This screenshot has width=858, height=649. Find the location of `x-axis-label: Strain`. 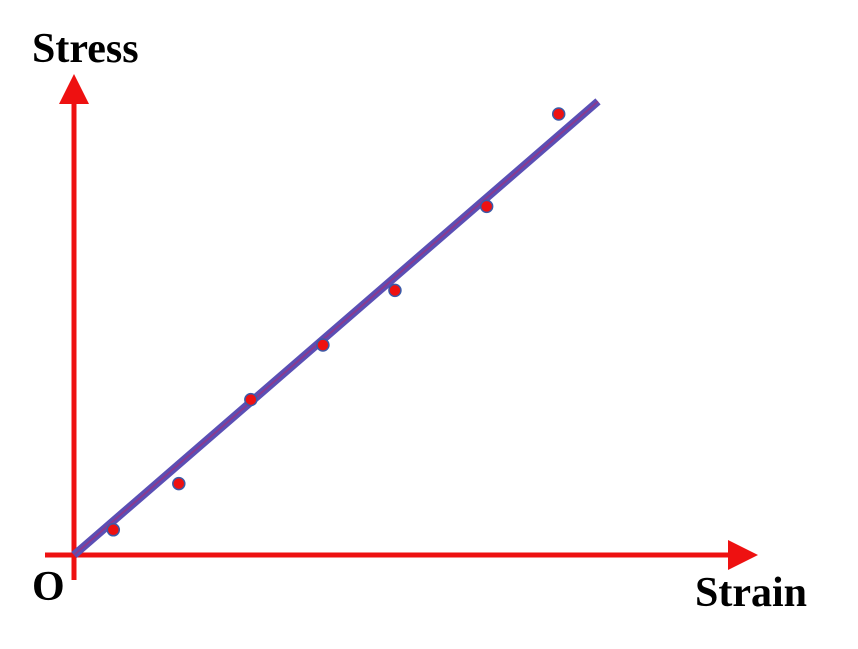

x-axis-label: Strain is located at coordinates (751, 593).